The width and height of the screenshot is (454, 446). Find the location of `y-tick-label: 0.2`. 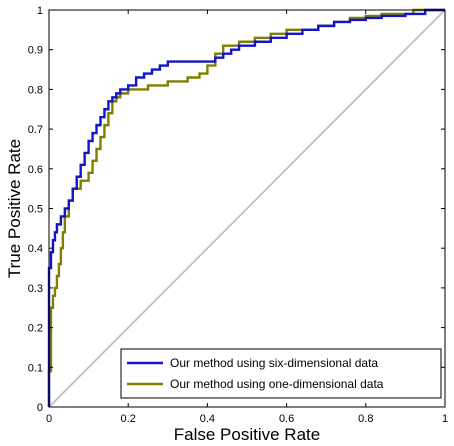

y-tick-label: 0.2 is located at coordinates (35, 329).